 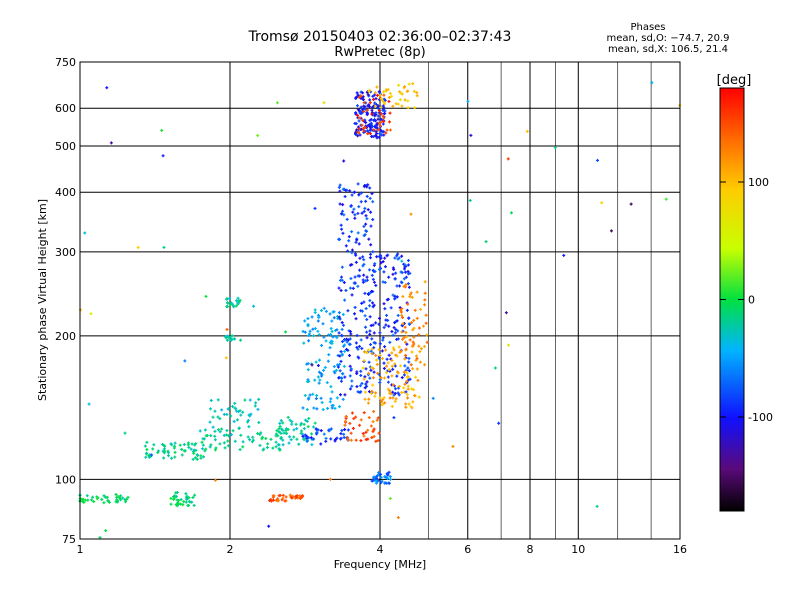 What do you see at coordinates (65, 336) in the screenshot?
I see `y-tick-label: 200` at bounding box center [65, 336].